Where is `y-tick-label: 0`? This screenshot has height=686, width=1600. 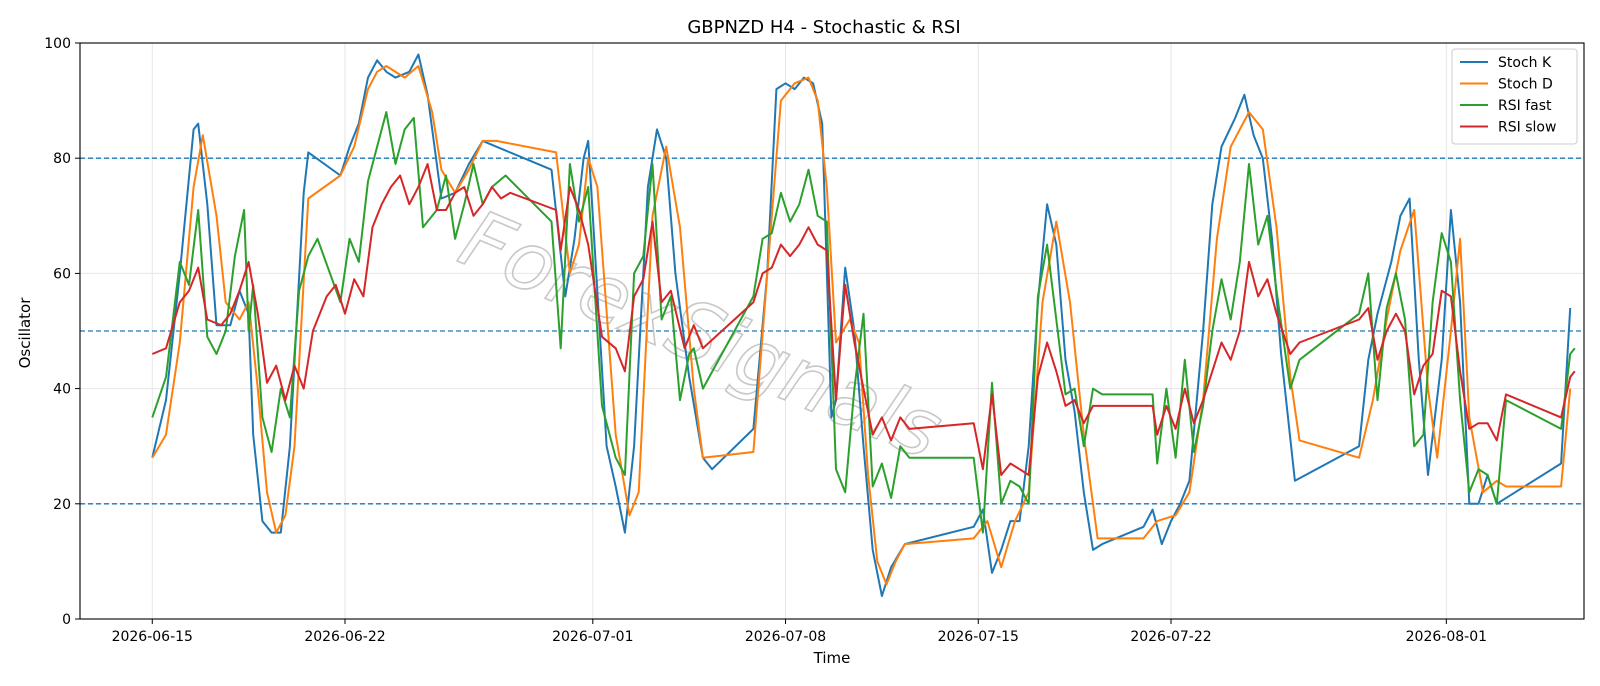 y-tick-label: 0 is located at coordinates (66, 620).